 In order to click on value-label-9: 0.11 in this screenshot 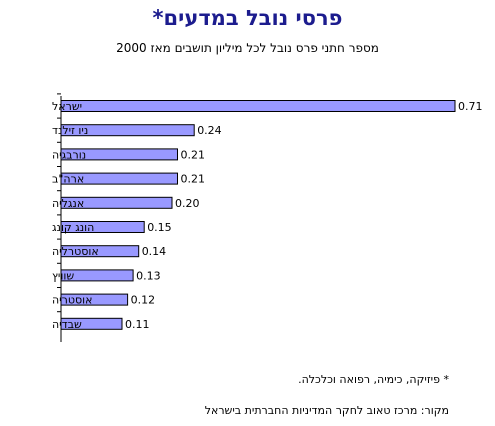, I will do `click(137, 324)`.